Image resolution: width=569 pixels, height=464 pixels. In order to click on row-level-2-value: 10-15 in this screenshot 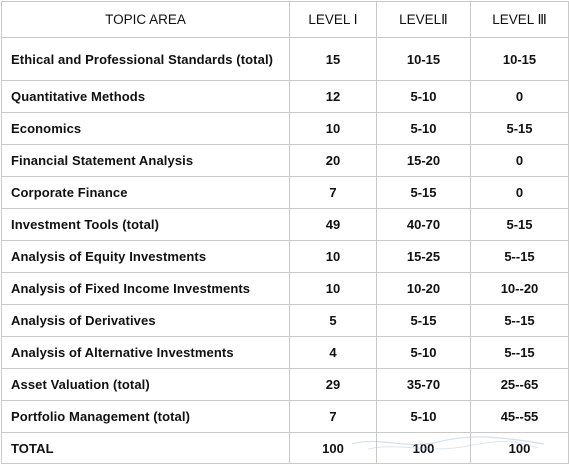, I will do `click(423, 59)`.